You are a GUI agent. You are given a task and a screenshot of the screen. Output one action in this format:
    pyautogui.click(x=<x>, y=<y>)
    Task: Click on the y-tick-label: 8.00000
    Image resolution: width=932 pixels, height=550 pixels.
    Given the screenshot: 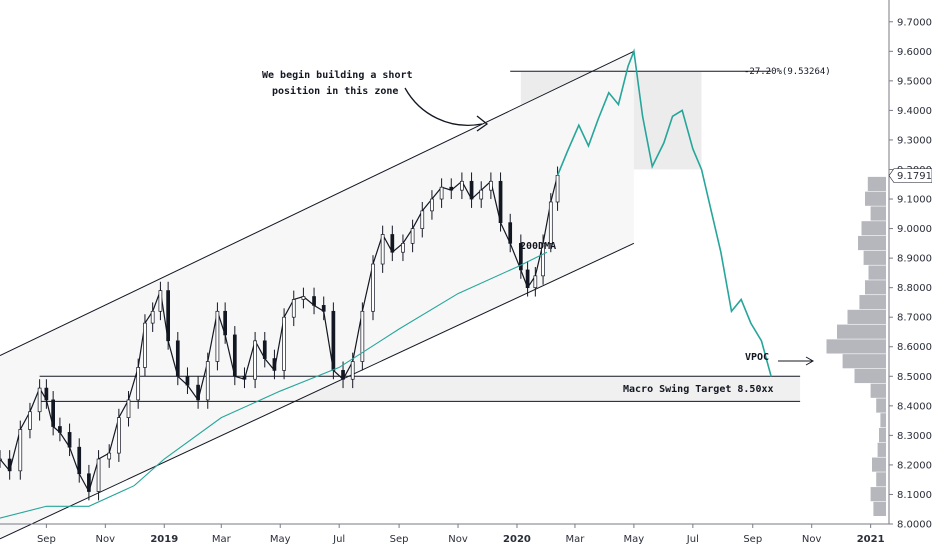 What is the action you would take?
    pyautogui.click(x=914, y=525)
    